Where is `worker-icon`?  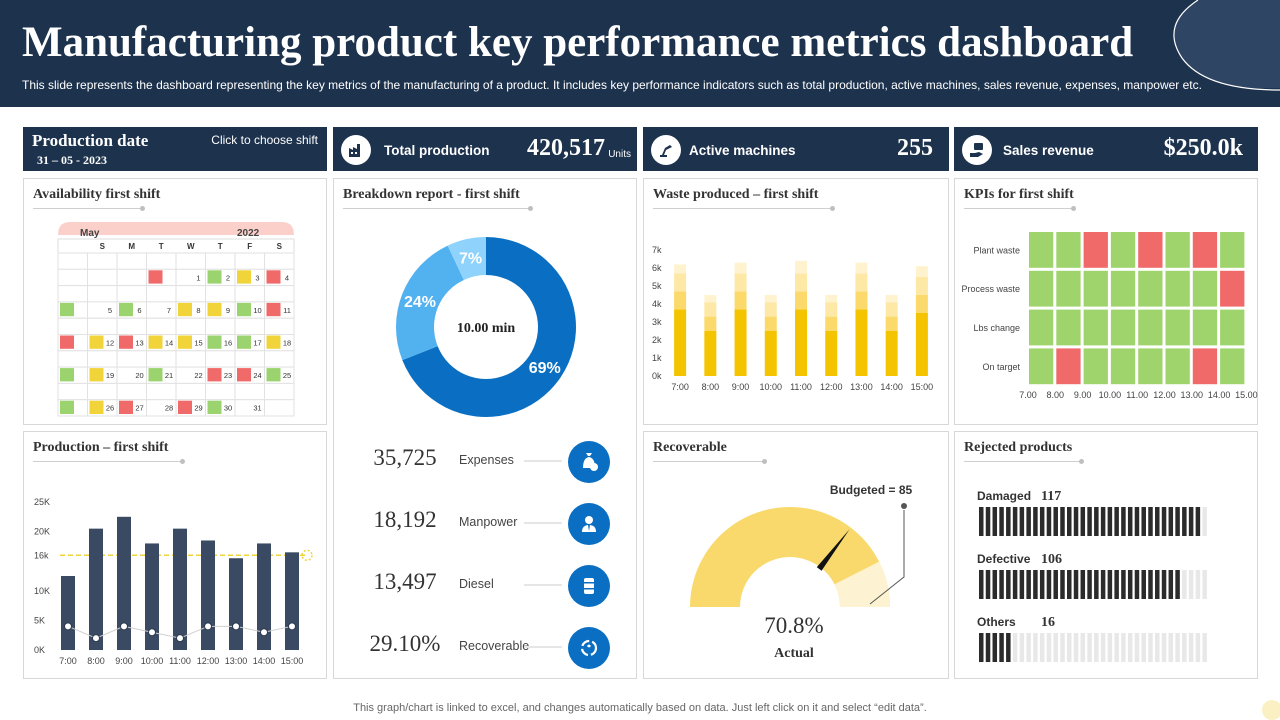
worker-icon is located at coordinates (589, 524).